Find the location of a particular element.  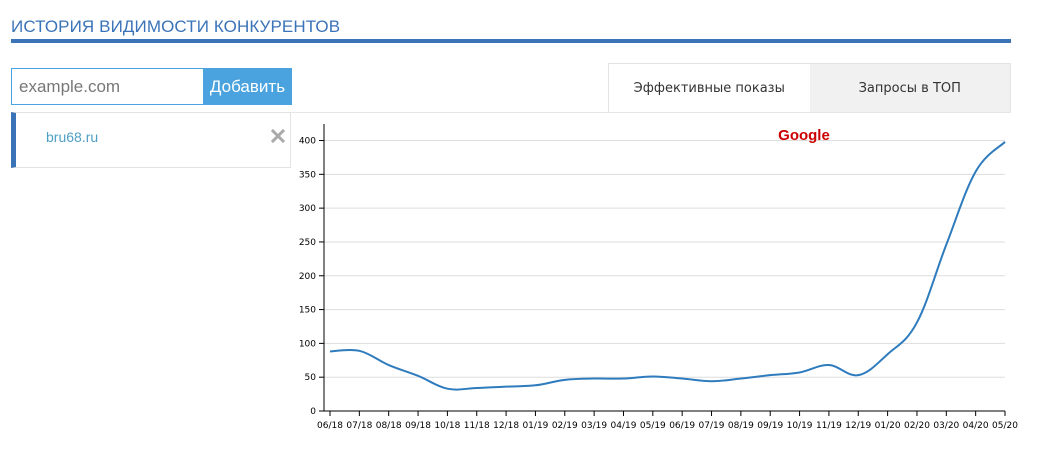

title-divider is located at coordinates (511, 41).